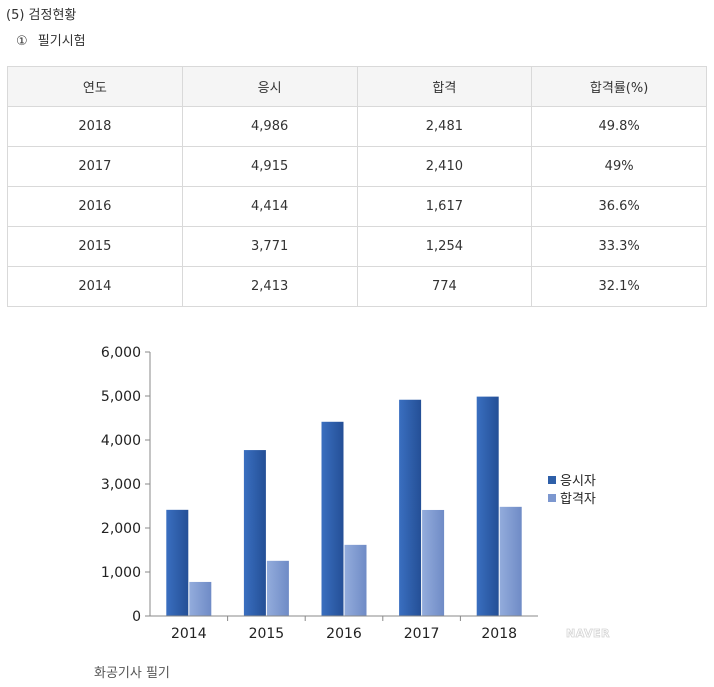  Describe the element at coordinates (355, 580) in the screenshot. I see `bar-passed-2016` at that location.